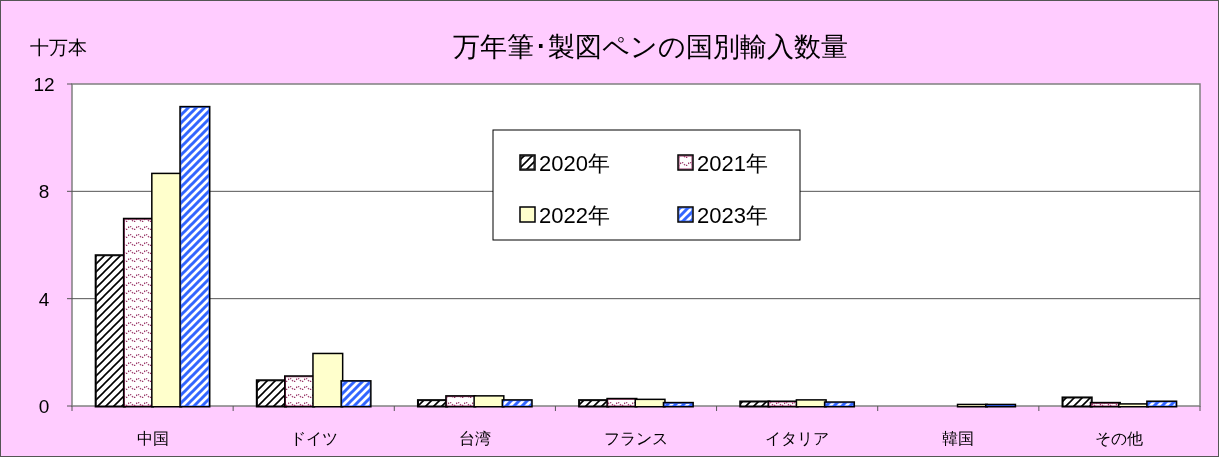 This screenshot has width=1219, height=457. What do you see at coordinates (636, 438) in the screenshot?
I see `x-tick-label: フランス` at bounding box center [636, 438].